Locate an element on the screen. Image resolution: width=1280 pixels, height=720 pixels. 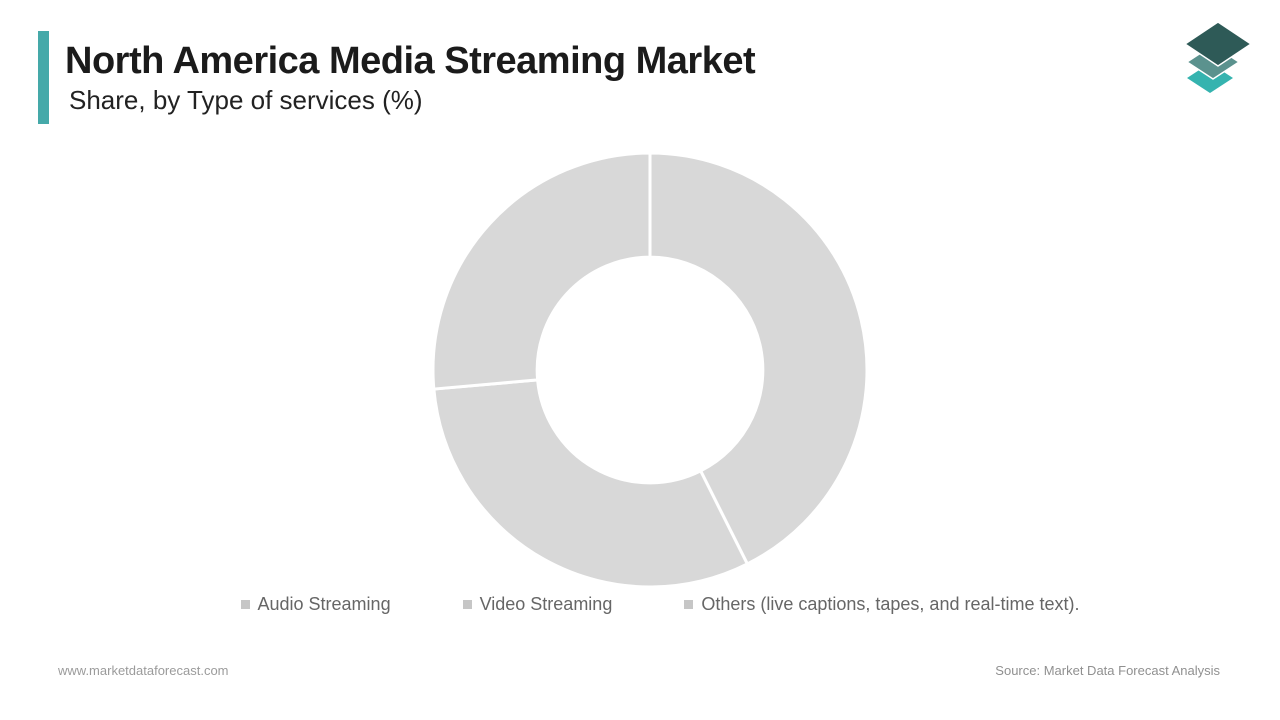
page-title: North America Media Streaming Market is located at coordinates (410, 61).